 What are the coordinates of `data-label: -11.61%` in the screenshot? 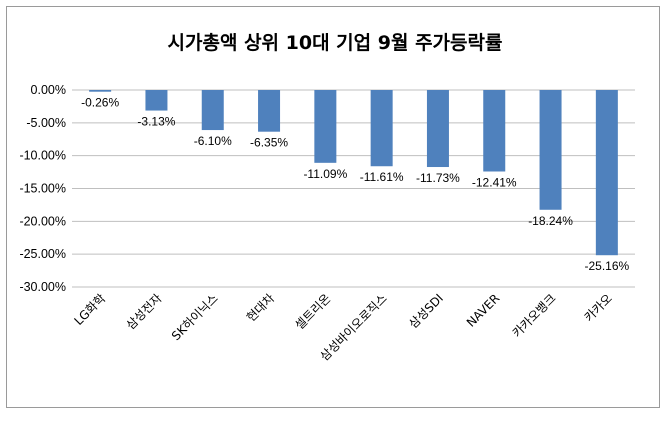 It's located at (382, 177).